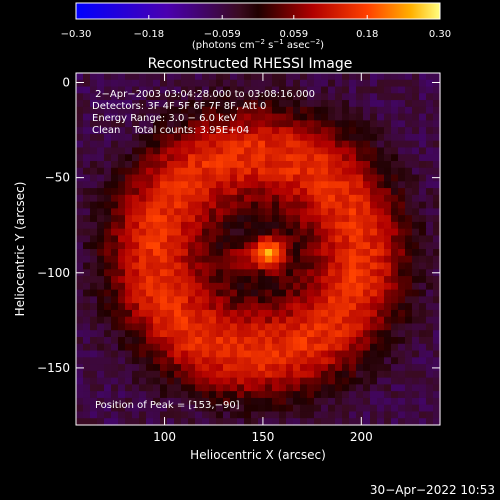 The width and height of the screenshot is (500, 500). What do you see at coordinates (148, 34) in the screenshot?
I see `colorbar-tick-label: −0.18` at bounding box center [148, 34].